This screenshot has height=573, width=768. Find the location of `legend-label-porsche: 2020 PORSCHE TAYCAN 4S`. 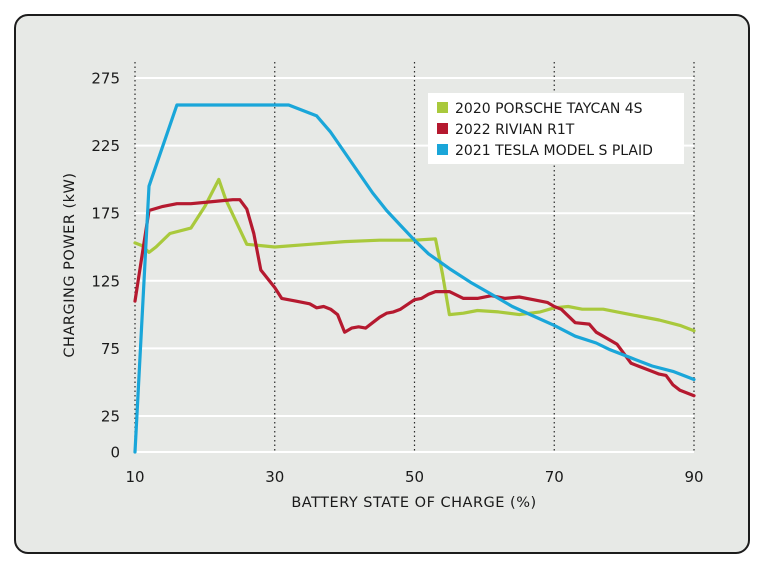

legend-label-porsche: 2020 PORSCHE TAYCAN 4S is located at coordinates (549, 109).